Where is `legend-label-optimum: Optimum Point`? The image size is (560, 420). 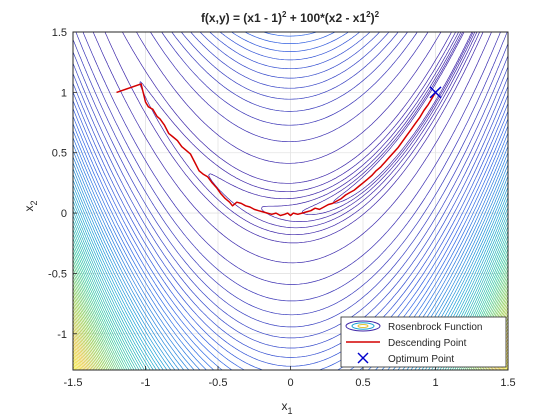
legend-label-optimum: Optimum Point is located at coordinates (421, 359).